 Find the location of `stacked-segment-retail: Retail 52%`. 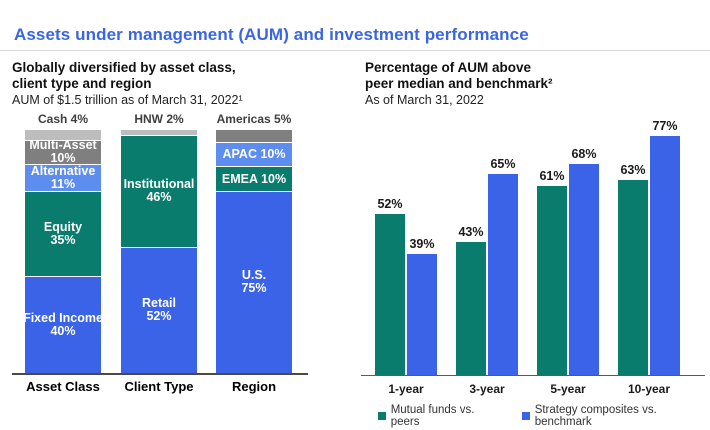

stacked-segment-retail: Retail 52% is located at coordinates (159, 309).